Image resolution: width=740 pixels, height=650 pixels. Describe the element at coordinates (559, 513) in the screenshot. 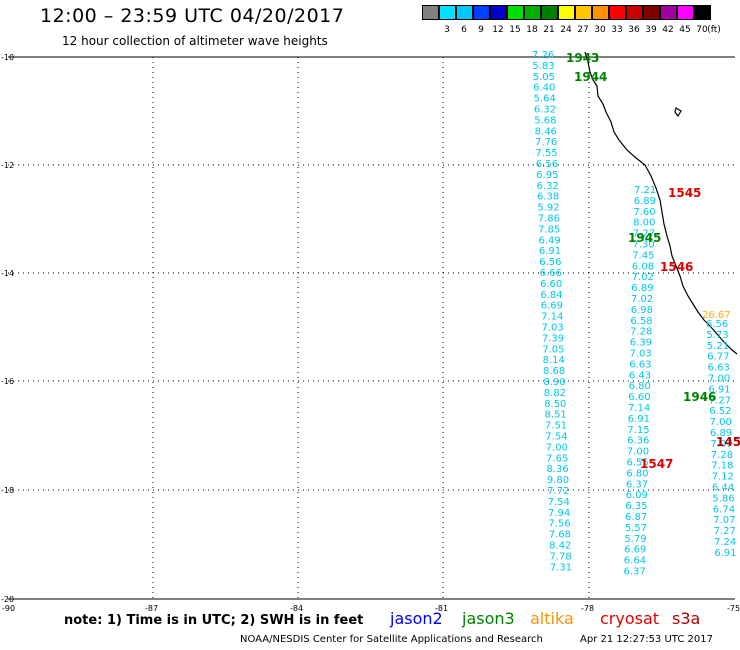

I see `wave-height-label: 7.94` at that location.